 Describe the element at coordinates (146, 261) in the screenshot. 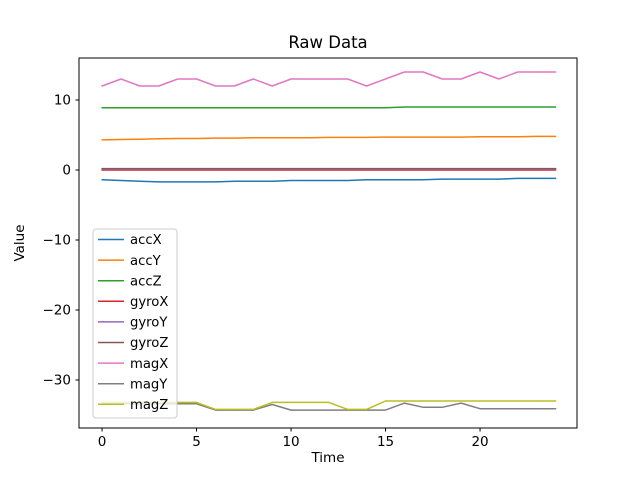

I see `legend-label-accY: accY` at that location.